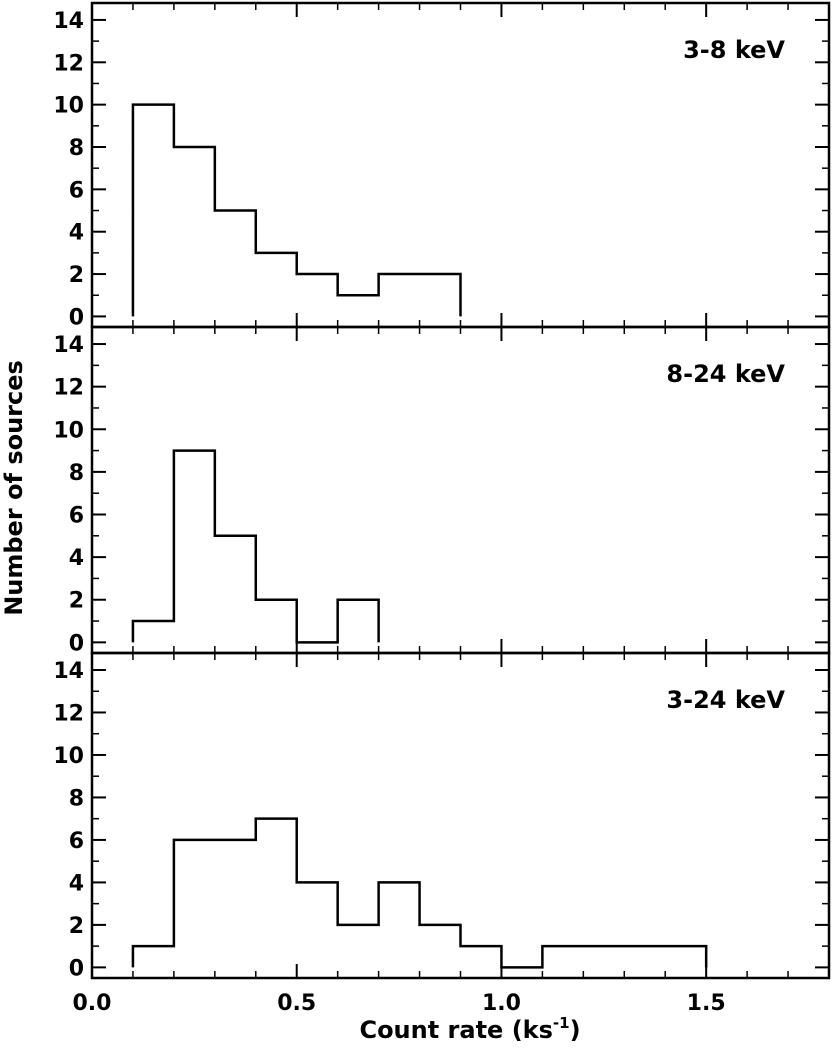 The height and width of the screenshot is (1049, 832). Describe the element at coordinates (92, 1003) in the screenshot. I see `x-tick-label: 0.0` at that location.